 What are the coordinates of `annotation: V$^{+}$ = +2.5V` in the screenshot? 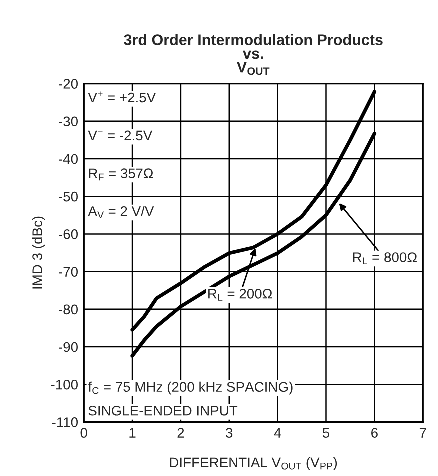 It's located at (122, 97).